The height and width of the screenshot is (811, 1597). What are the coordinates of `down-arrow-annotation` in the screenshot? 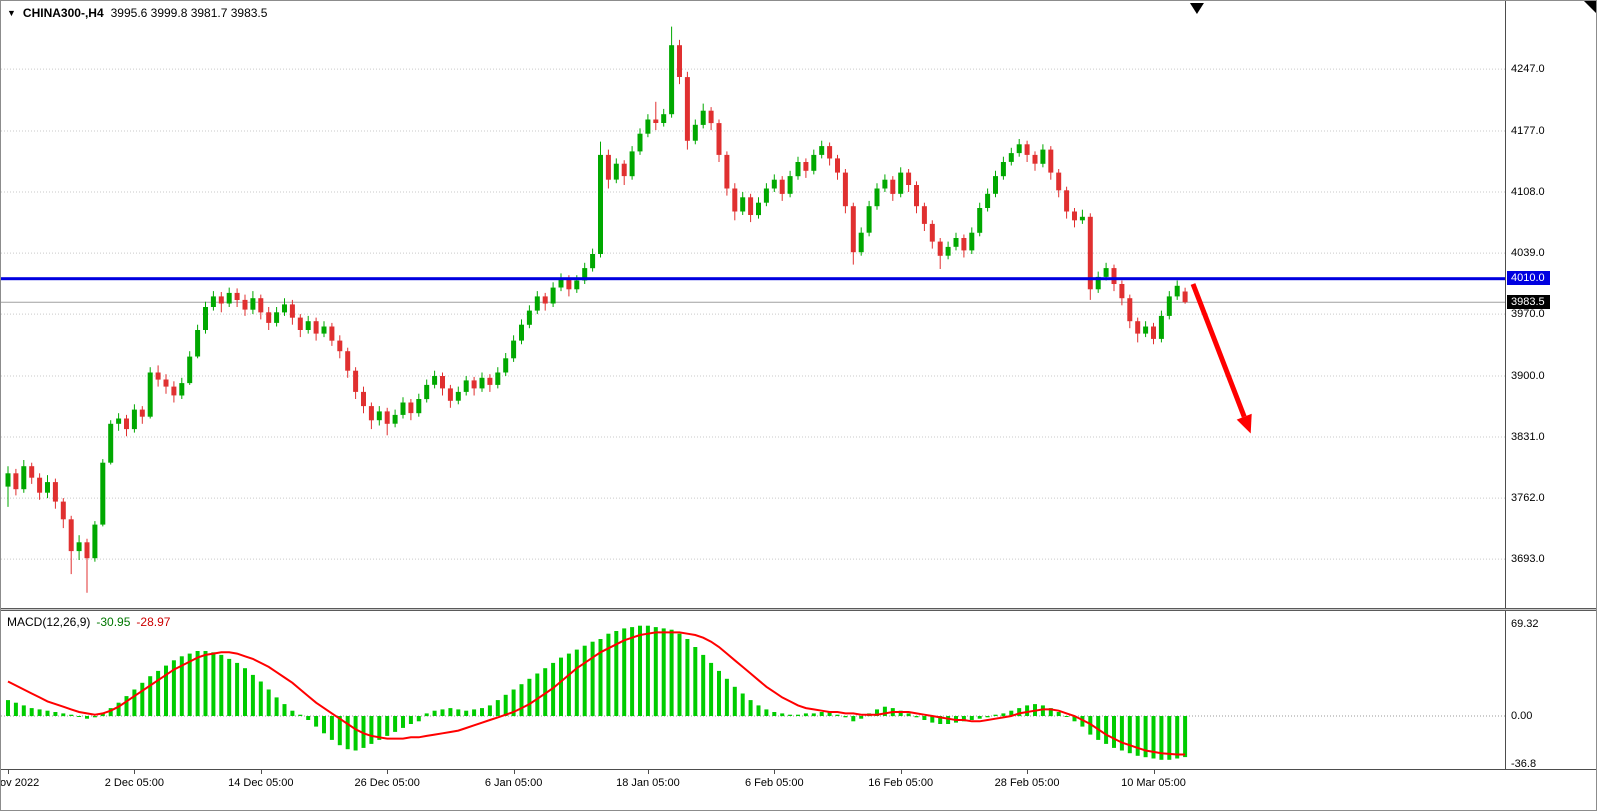 It's located at (1221, 358).